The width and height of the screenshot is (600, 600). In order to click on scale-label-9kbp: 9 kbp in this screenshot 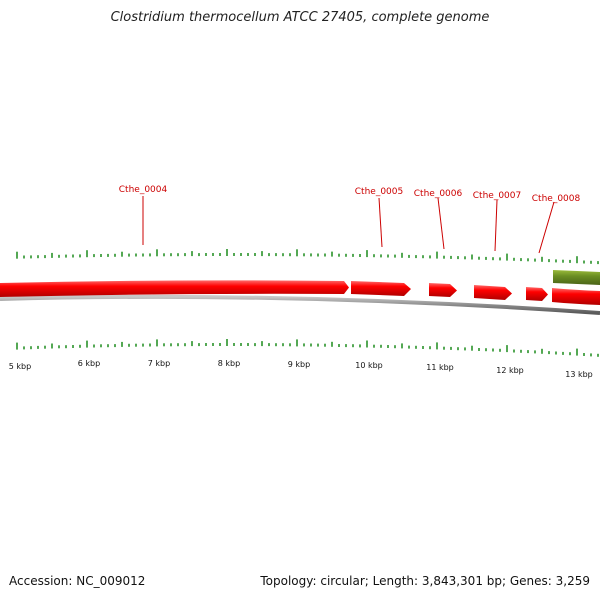, I will do `click(299, 364)`.